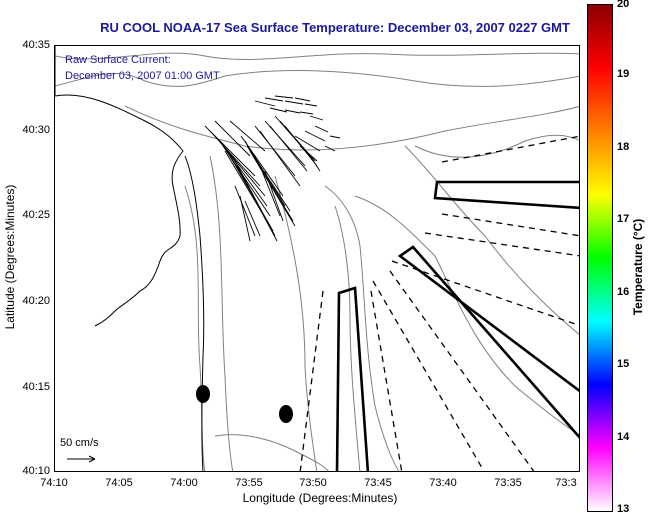 The width and height of the screenshot is (651, 518). Describe the element at coordinates (54, 483) in the screenshot. I see `x-tick-label: 74:10` at that location.